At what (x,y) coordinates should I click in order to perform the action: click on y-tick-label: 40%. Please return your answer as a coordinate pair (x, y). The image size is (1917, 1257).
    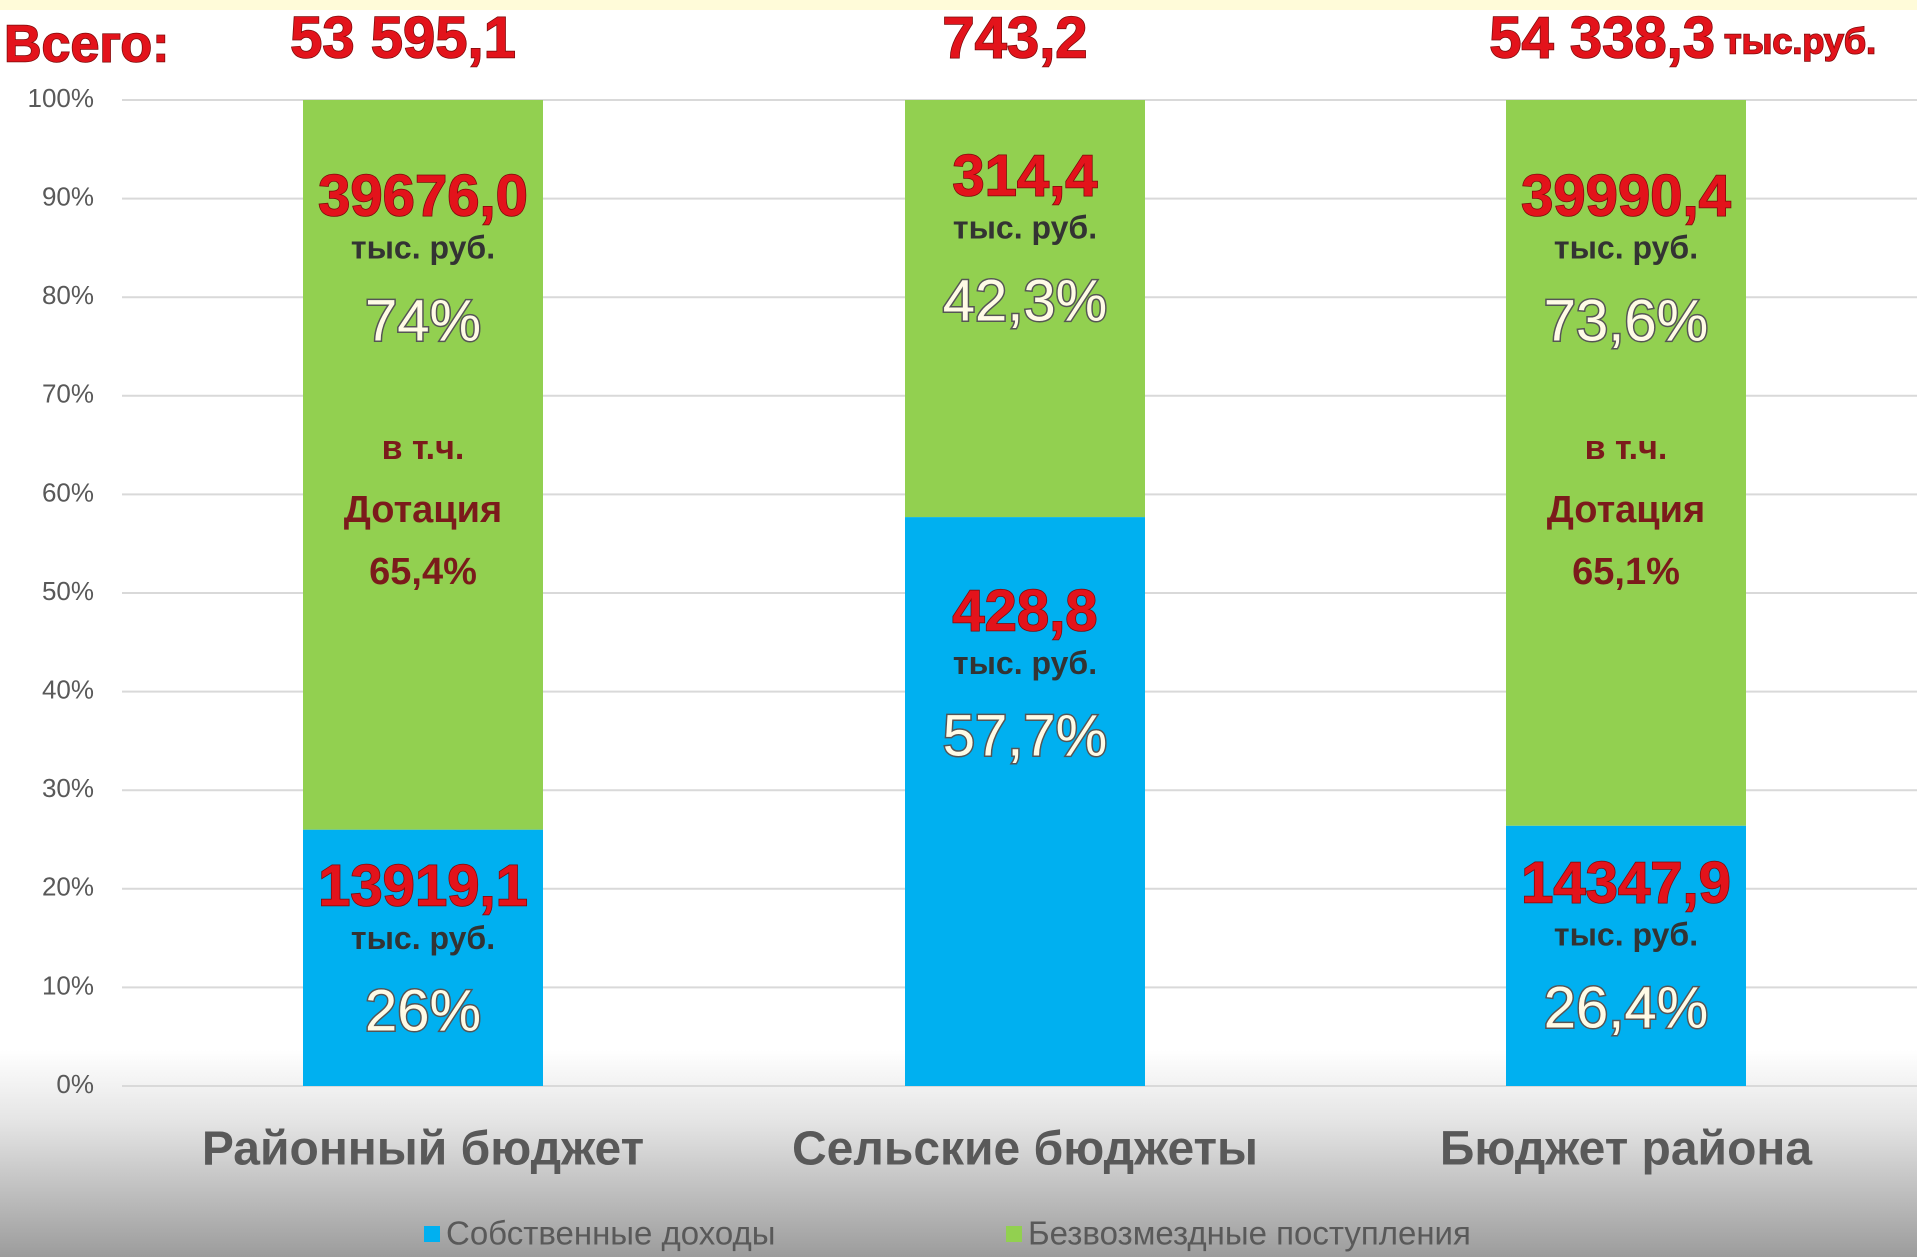
    Looking at the image, I should click on (68, 689).